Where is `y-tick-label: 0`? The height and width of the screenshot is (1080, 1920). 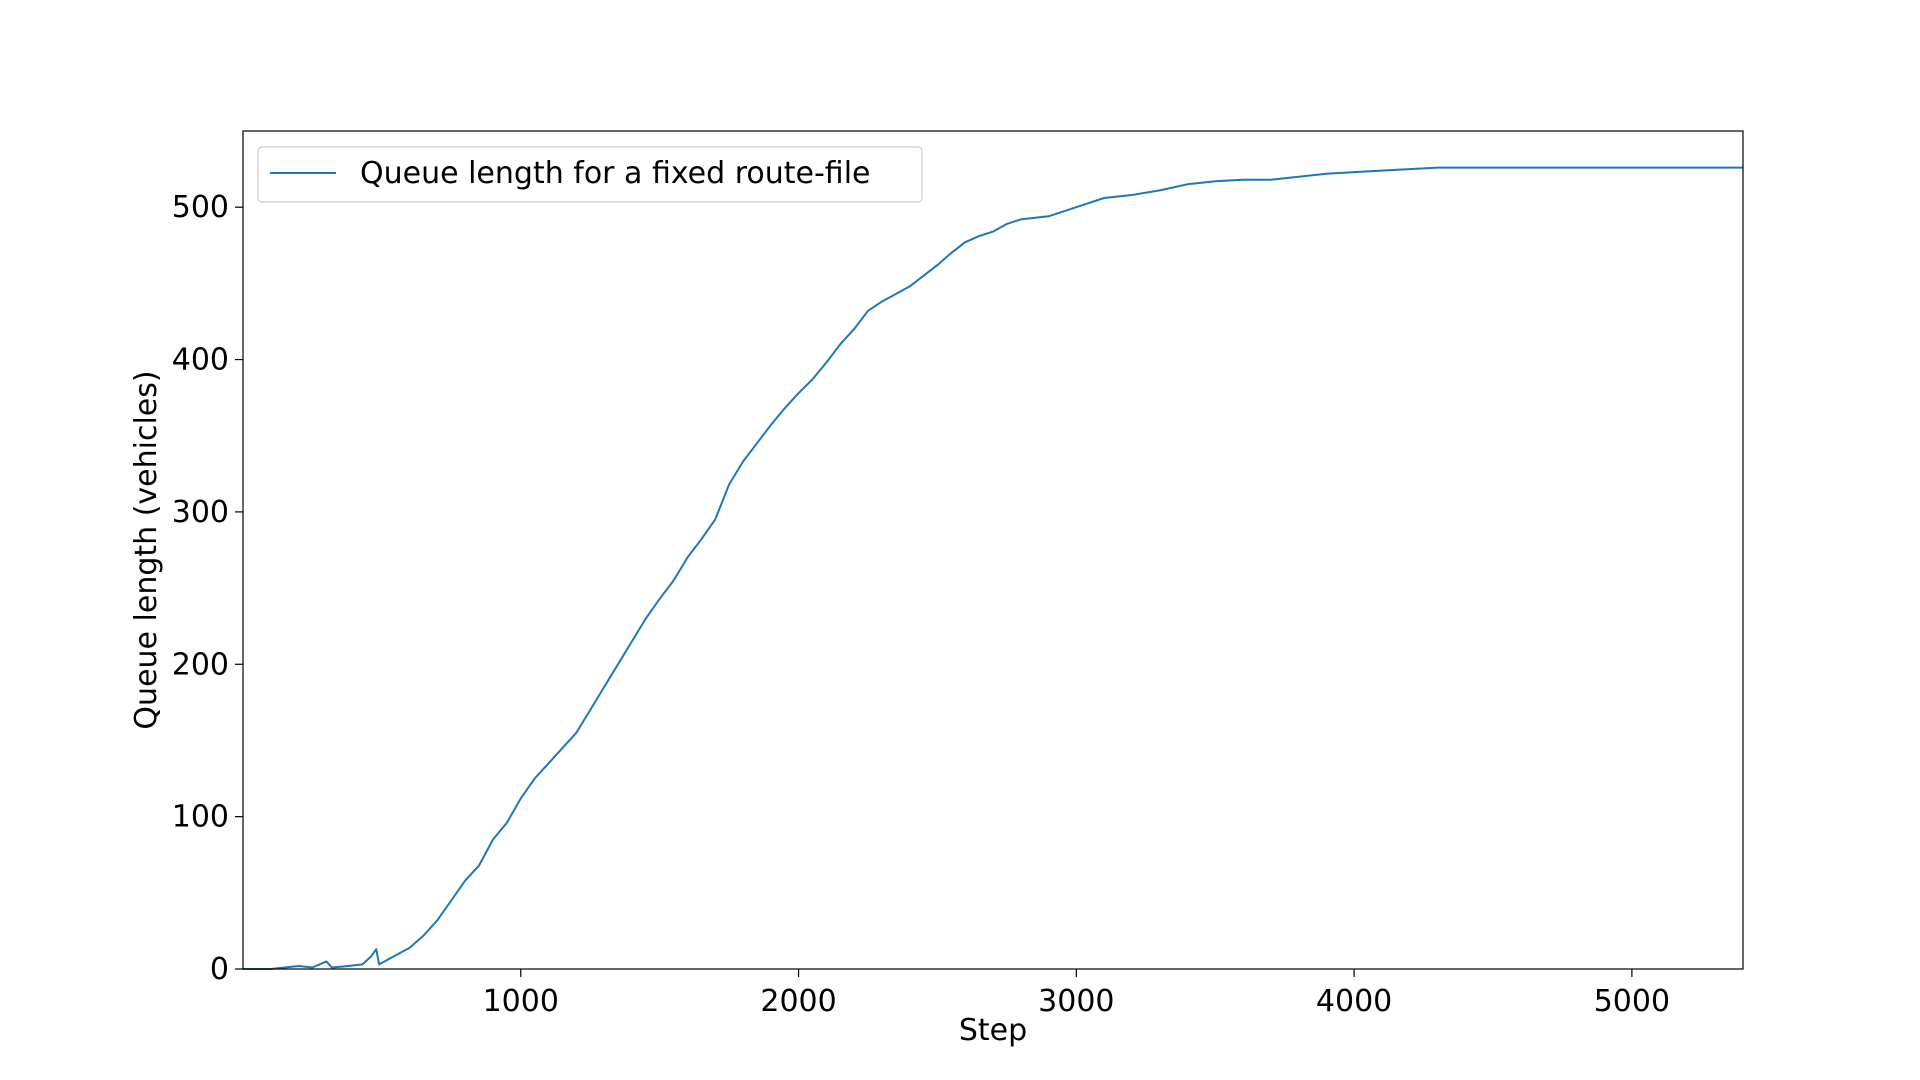 y-tick-label: 0 is located at coordinates (219, 969).